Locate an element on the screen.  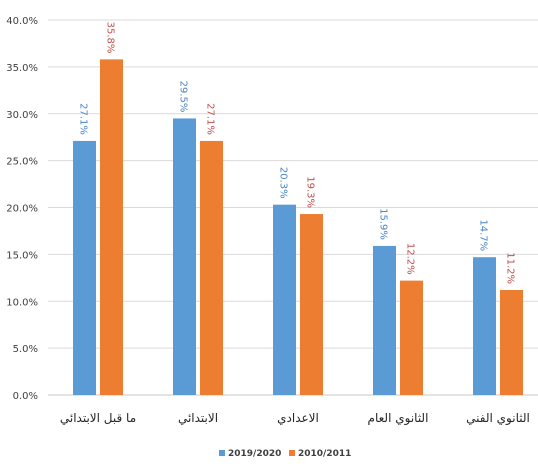
y-tick-label: 15.0% is located at coordinates (22, 255).